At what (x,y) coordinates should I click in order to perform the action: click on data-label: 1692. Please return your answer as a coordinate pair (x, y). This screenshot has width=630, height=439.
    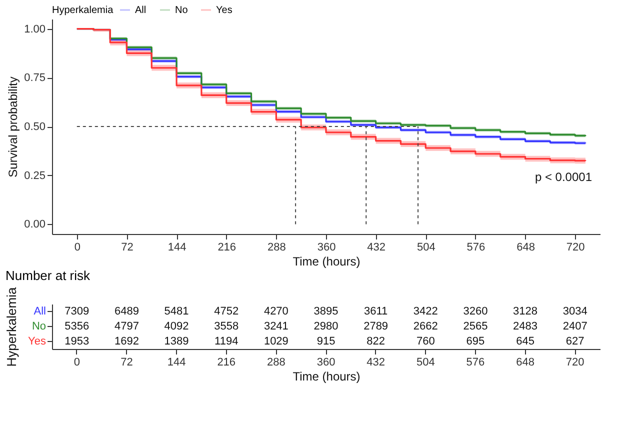
    Looking at the image, I should click on (126, 342).